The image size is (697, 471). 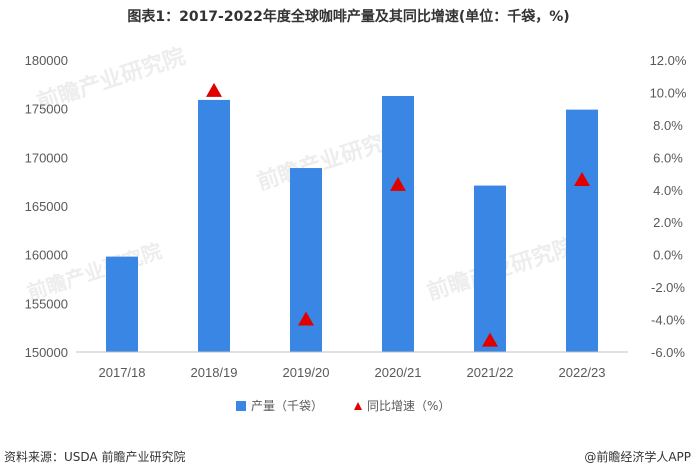 What do you see at coordinates (668, 320) in the screenshot?
I see `y2-tick-label: -4.0%` at bounding box center [668, 320].